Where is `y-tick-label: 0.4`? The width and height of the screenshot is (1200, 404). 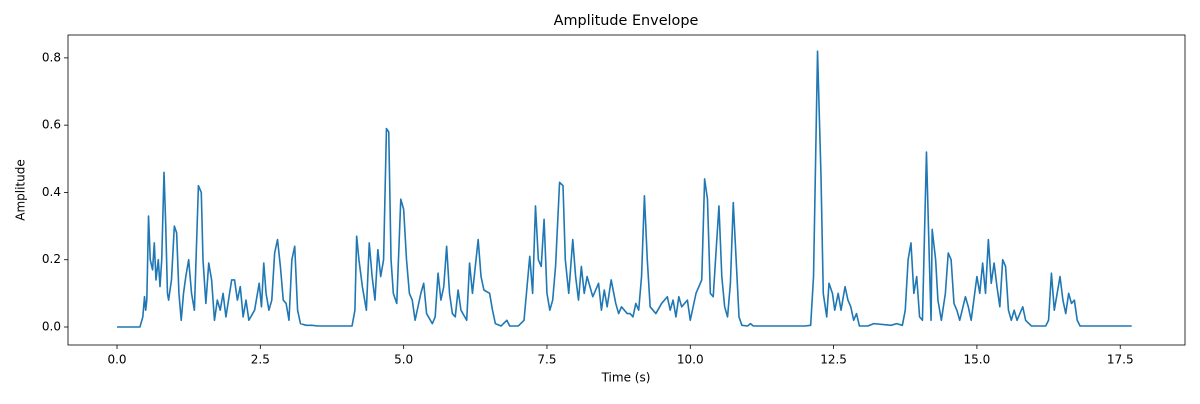
y-tick-label: 0.4 is located at coordinates (51, 192).